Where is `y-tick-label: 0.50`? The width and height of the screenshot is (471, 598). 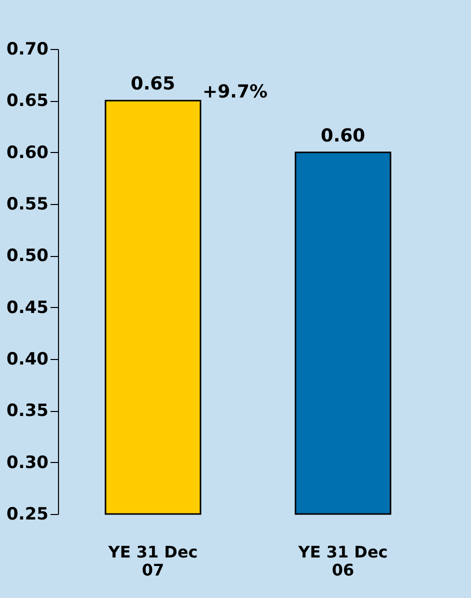 y-tick-label: 0.50 is located at coordinates (27, 256).